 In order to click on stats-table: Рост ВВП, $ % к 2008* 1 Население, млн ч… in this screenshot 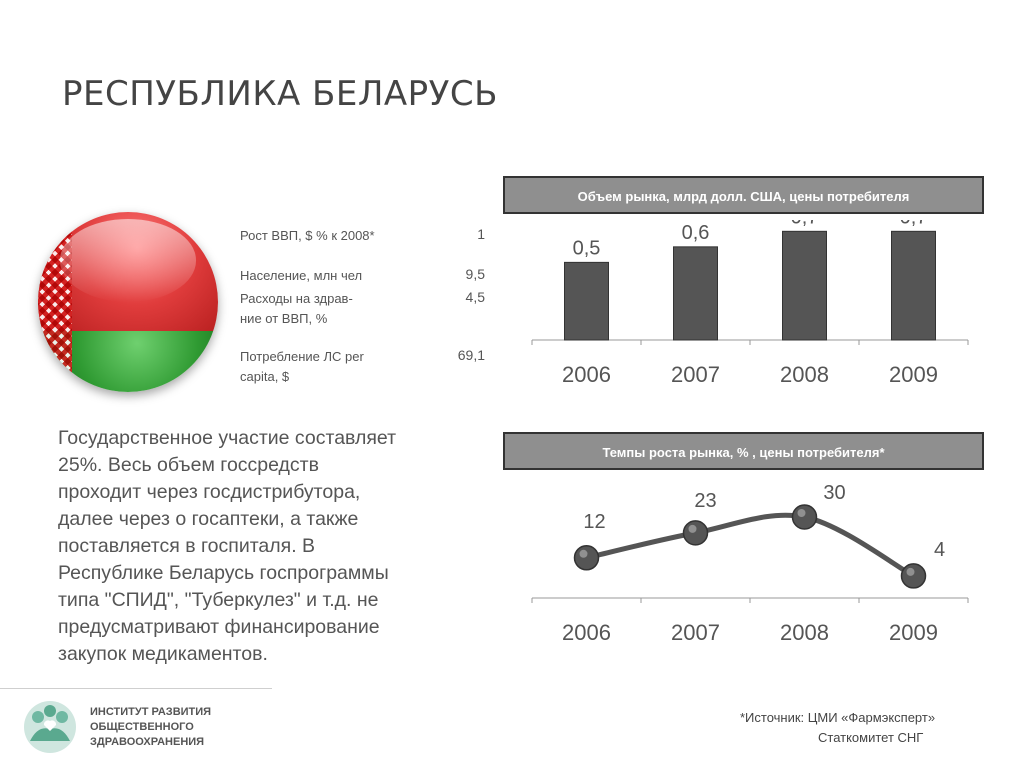, I will do `click(362, 306)`.